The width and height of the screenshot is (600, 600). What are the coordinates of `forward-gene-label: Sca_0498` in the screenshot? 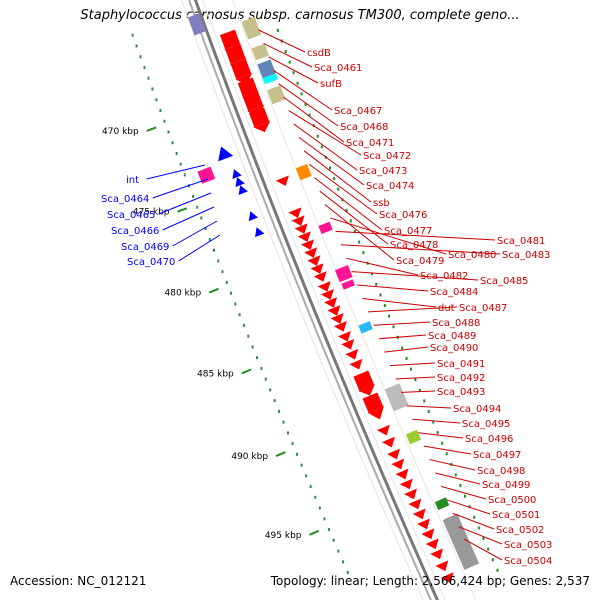 It's located at (501, 471).